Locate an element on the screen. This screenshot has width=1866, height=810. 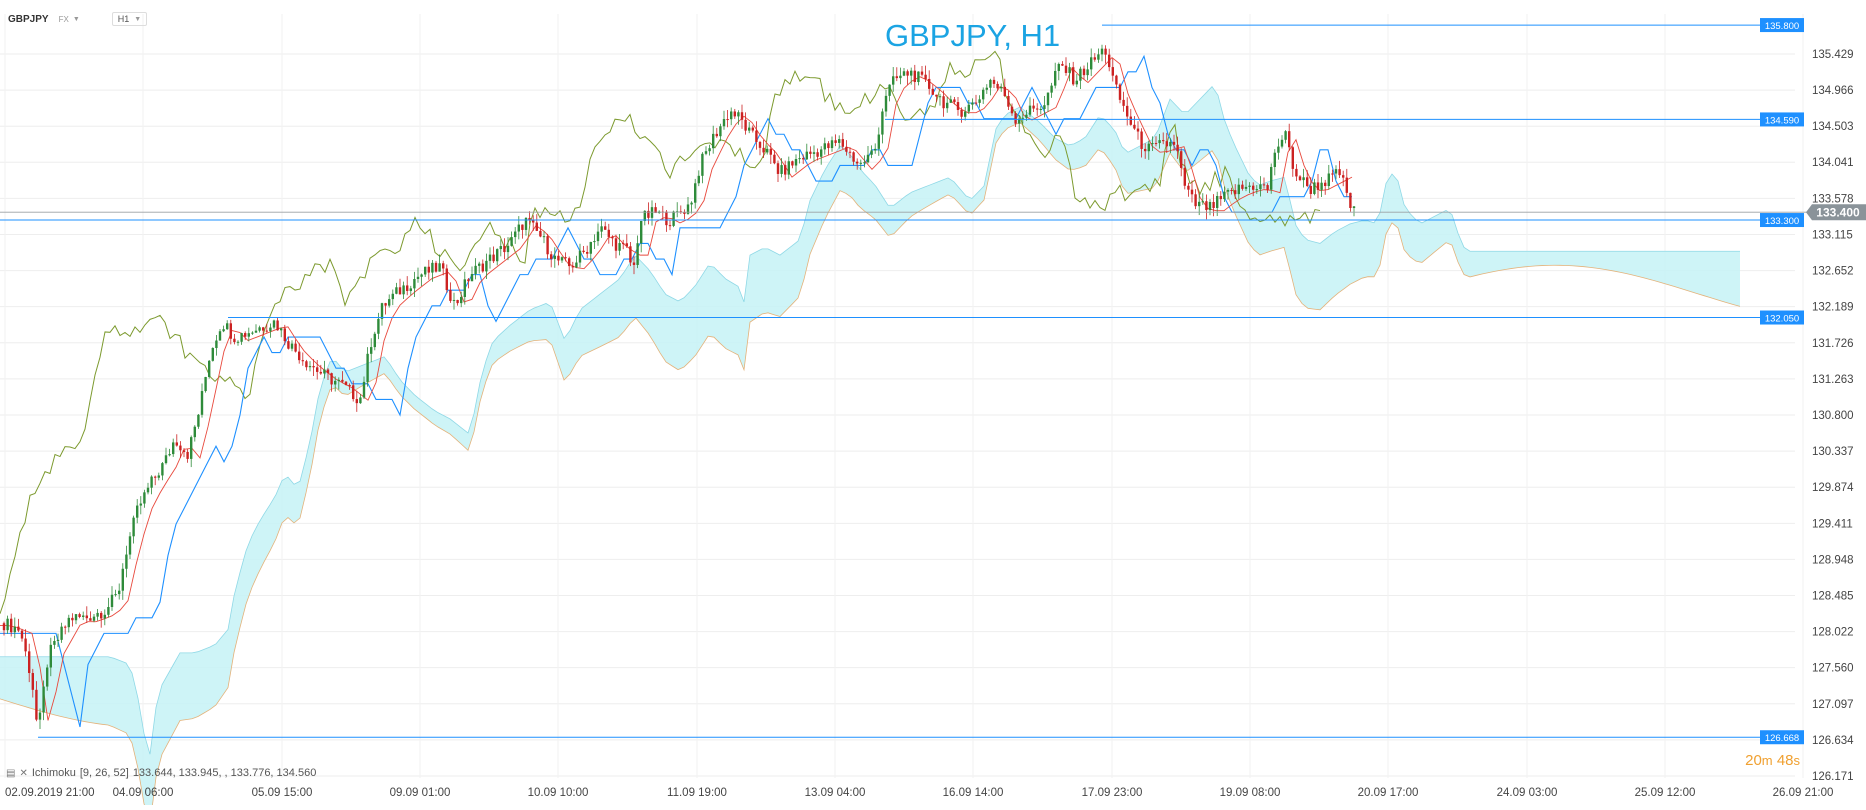
symbol-label: GBPJPY is located at coordinates (28, 19).